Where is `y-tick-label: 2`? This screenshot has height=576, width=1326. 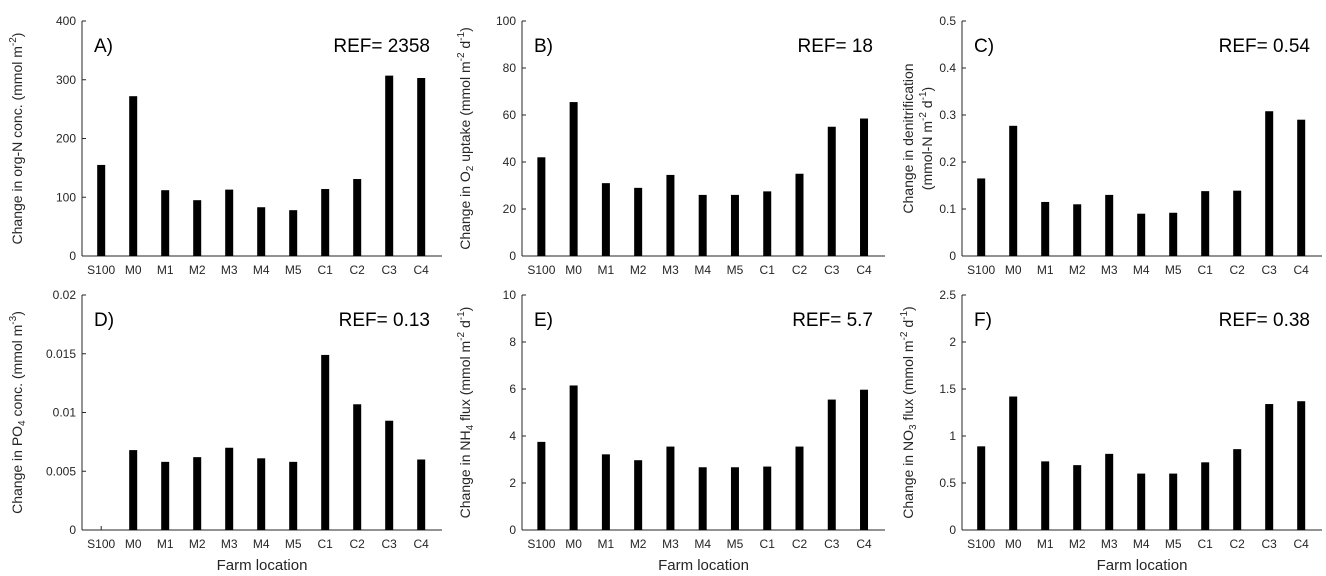
y-tick-label: 2 is located at coordinates (952, 342).